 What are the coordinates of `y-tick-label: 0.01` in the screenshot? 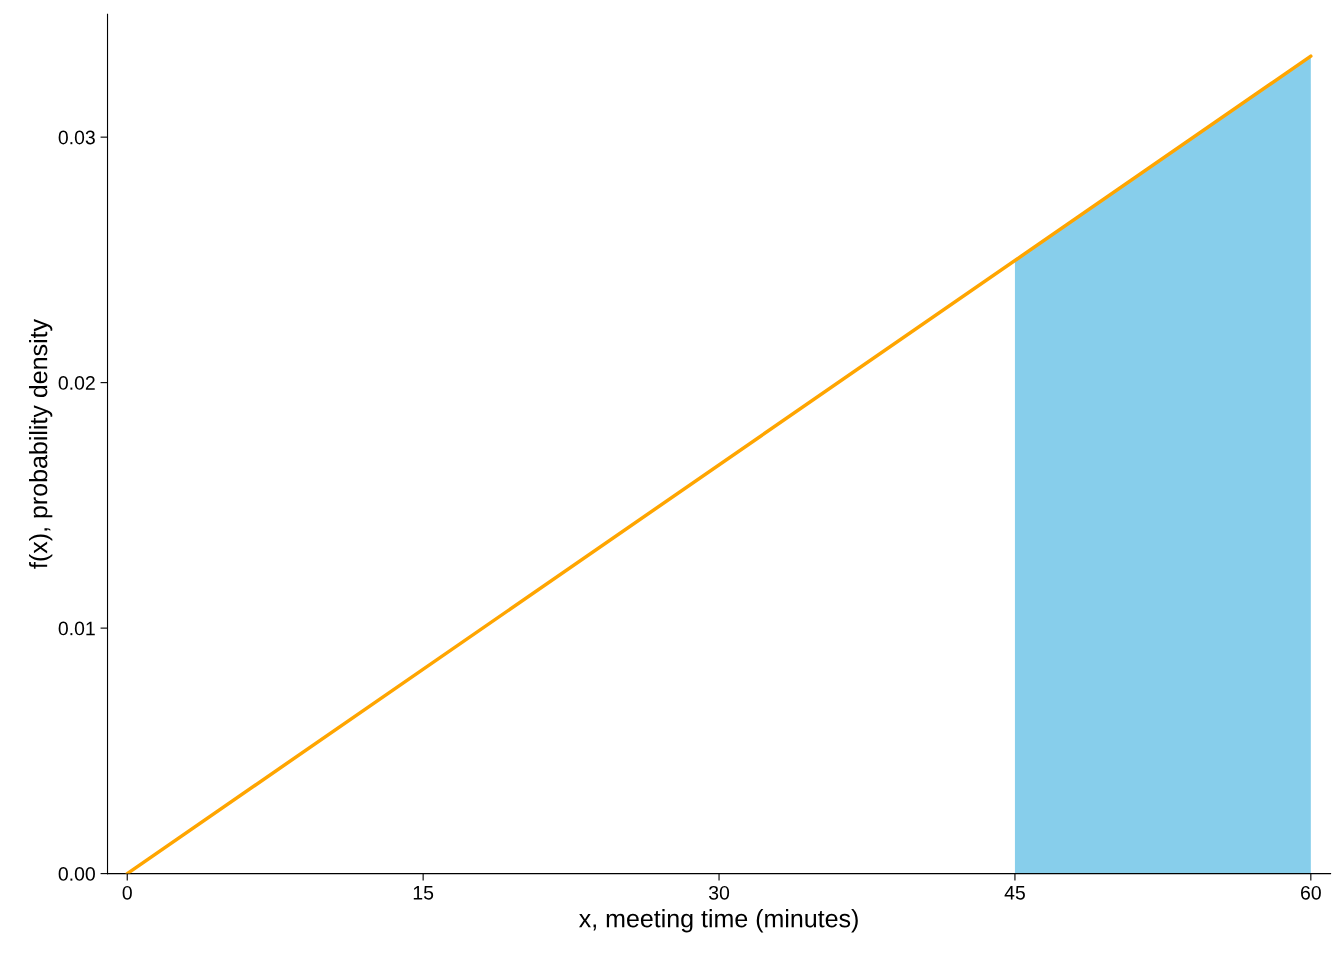 It's located at (76, 628).